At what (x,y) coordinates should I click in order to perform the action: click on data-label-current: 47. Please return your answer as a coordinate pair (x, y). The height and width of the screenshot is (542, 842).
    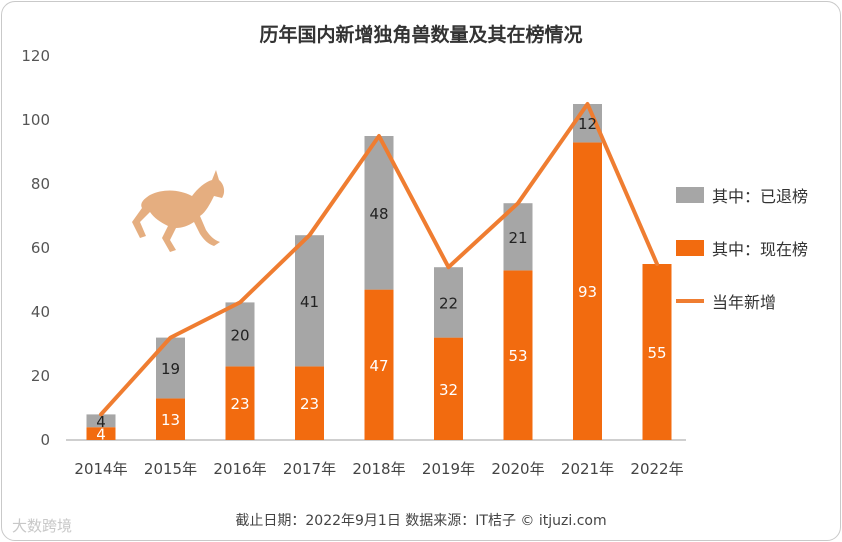
    Looking at the image, I should click on (378, 366).